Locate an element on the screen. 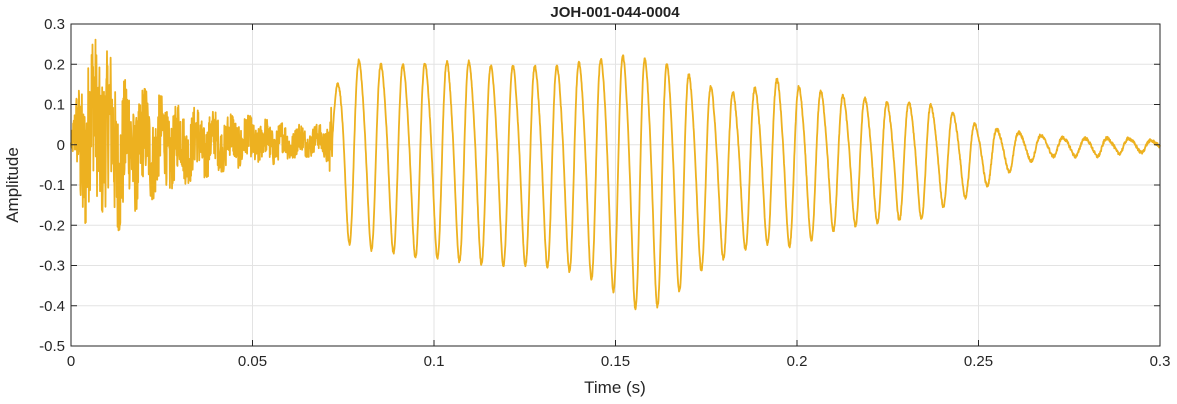 This screenshot has height=404, width=1177. y-tick-label: -0.4 is located at coordinates (52, 306).